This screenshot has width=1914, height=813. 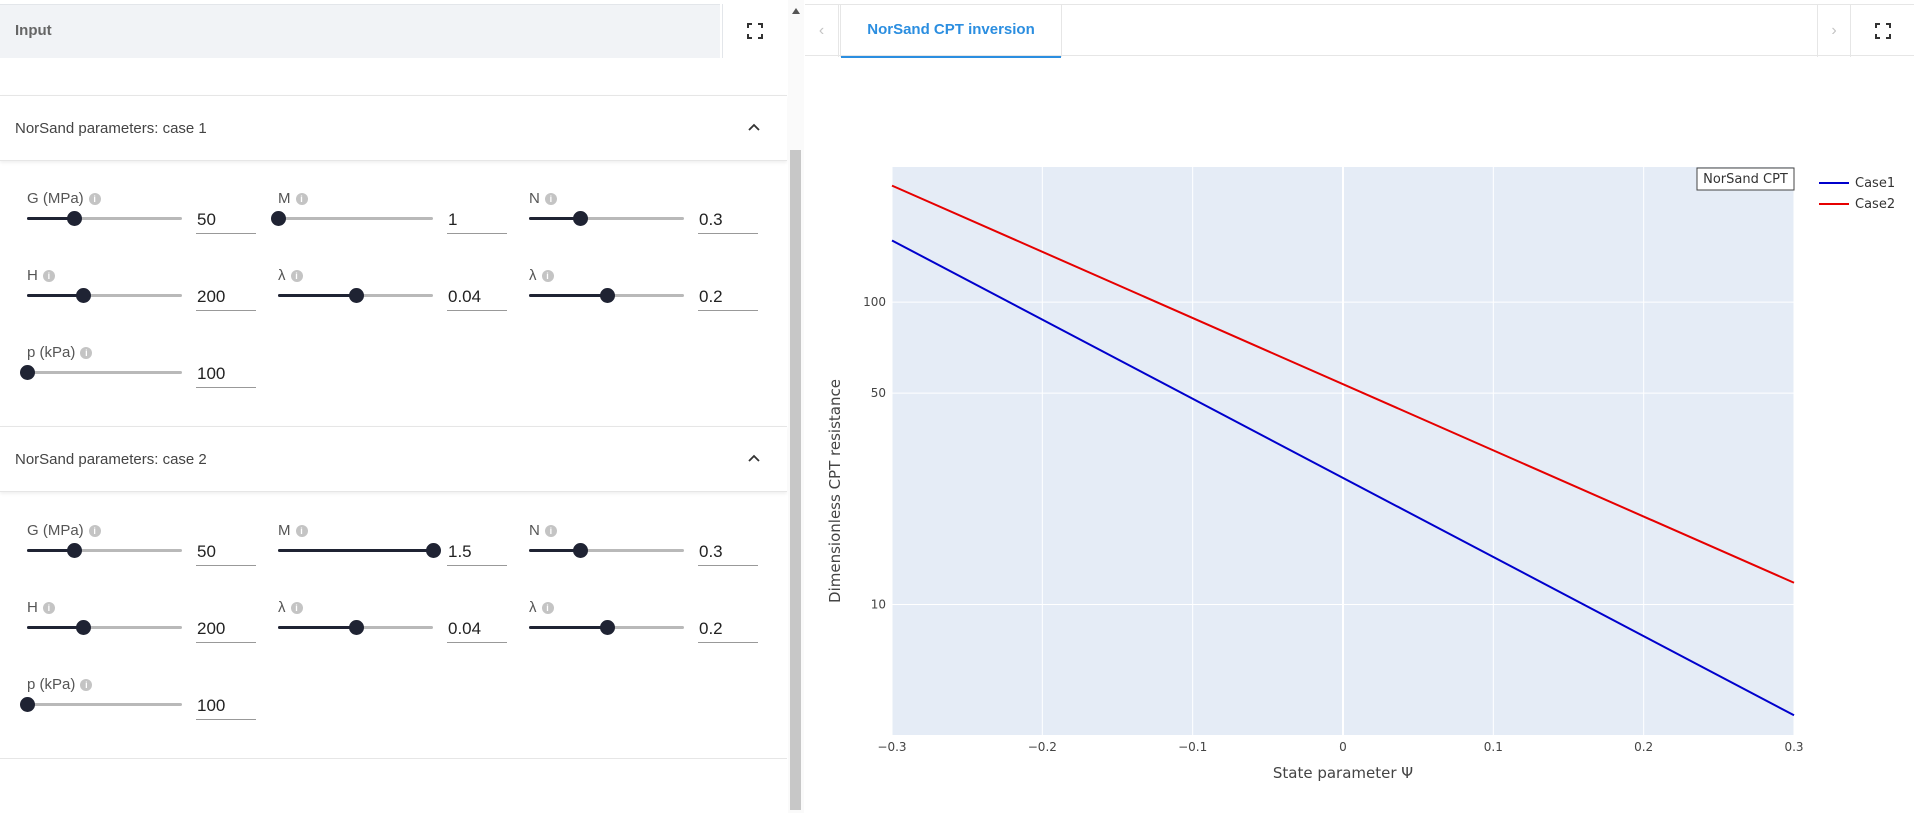 I want to click on tab-prev-arrow: ‹, so click(x=822, y=31).